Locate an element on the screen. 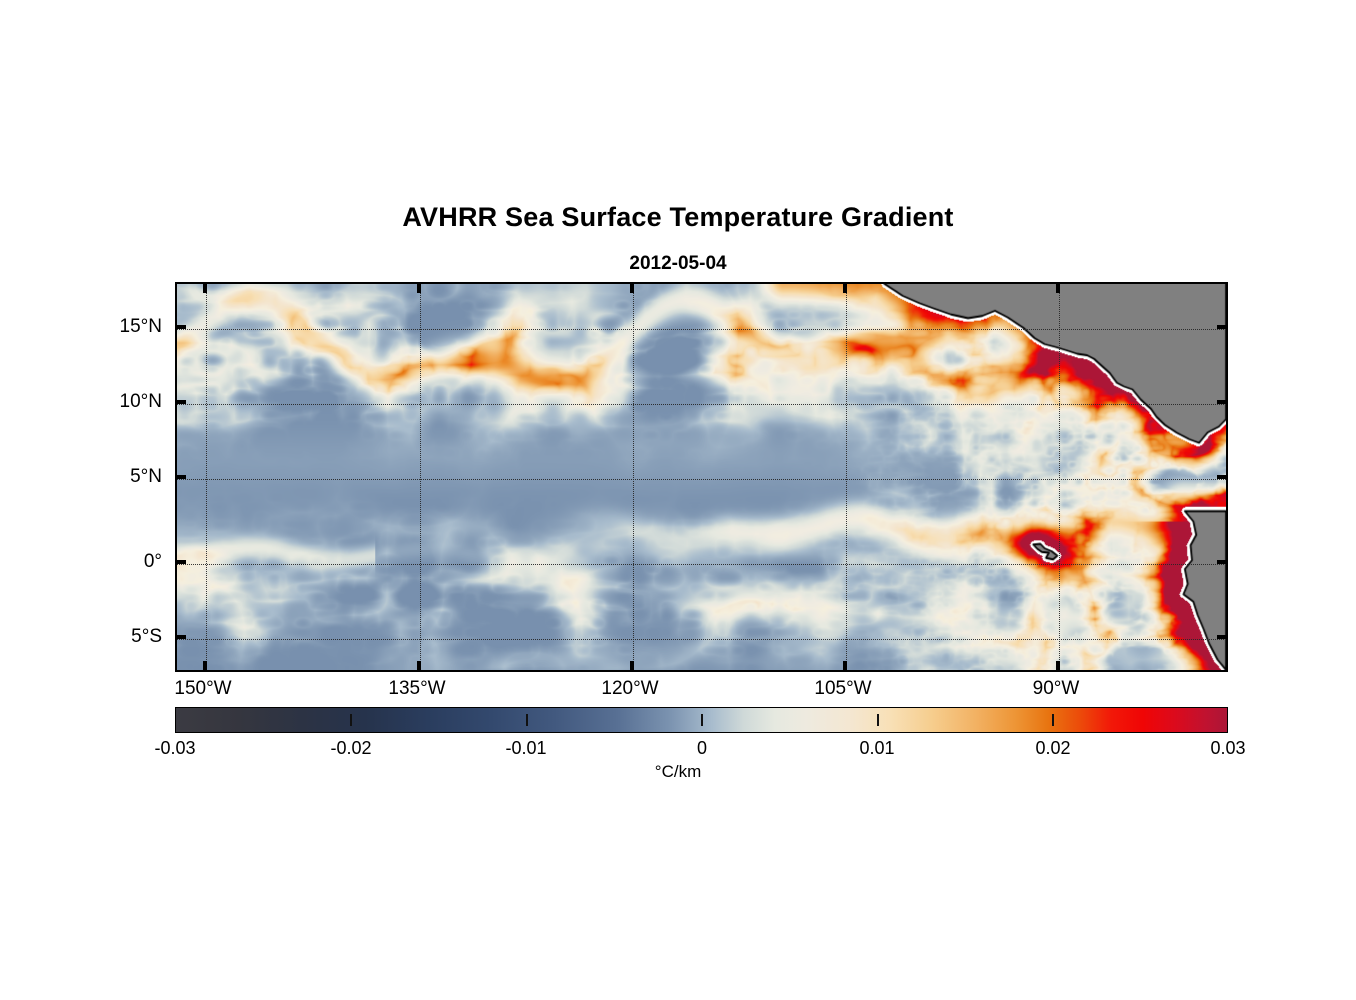 The image size is (1356, 1000). xlabel-90w: 90°W is located at coordinates (1056, 688).